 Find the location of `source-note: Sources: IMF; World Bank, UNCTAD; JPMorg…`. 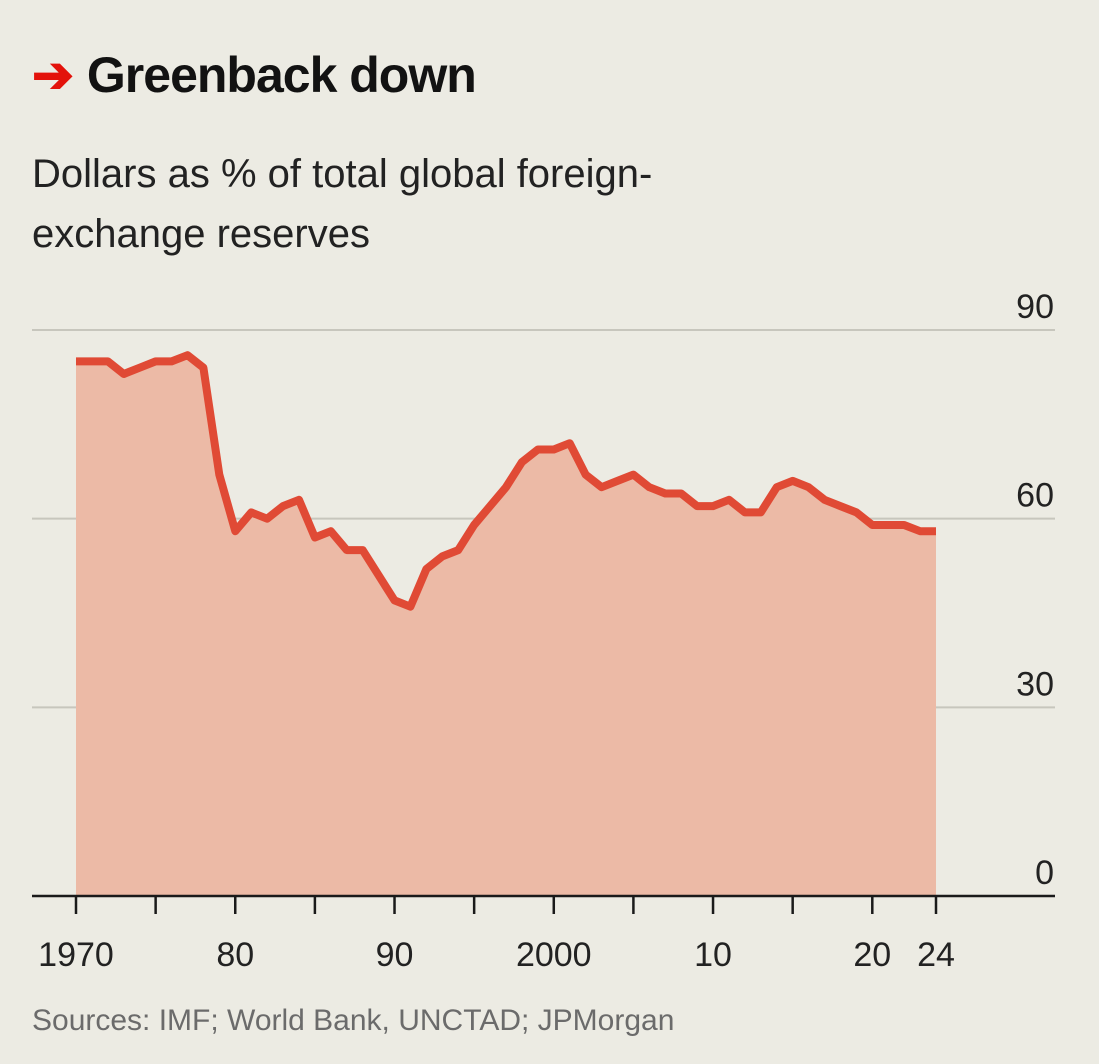

source-note: Sources: IMF; World Bank, UNCTAD; JPMorg… is located at coordinates (353, 1020).